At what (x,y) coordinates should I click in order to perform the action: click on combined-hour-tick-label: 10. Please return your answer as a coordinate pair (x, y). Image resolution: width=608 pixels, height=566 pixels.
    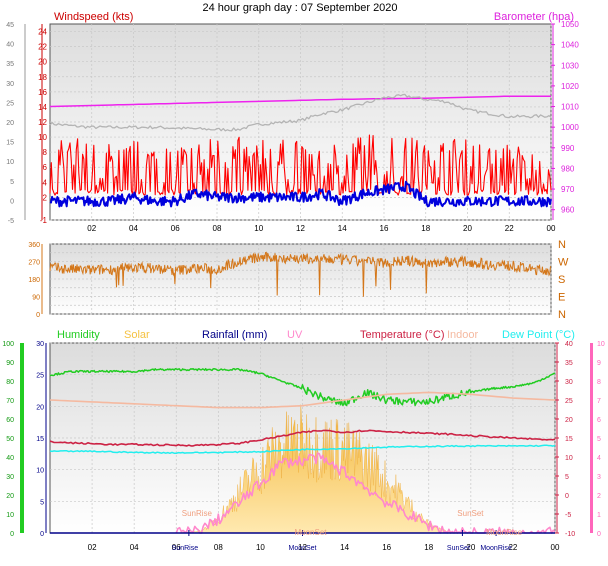
    Looking at the image, I should click on (260, 547).